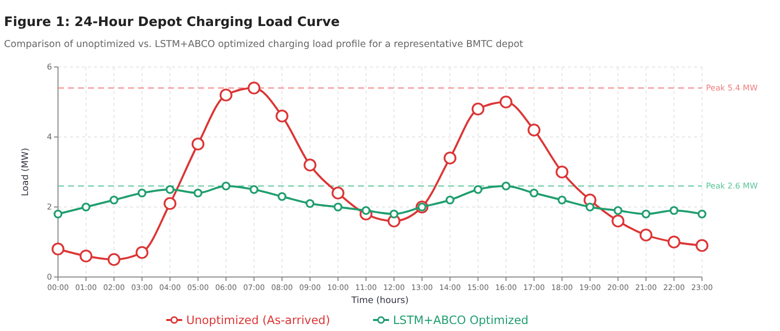 The width and height of the screenshot is (780, 331). Describe the element at coordinates (26, 172) in the screenshot. I see `y-axis-title: Load (MW)` at that location.